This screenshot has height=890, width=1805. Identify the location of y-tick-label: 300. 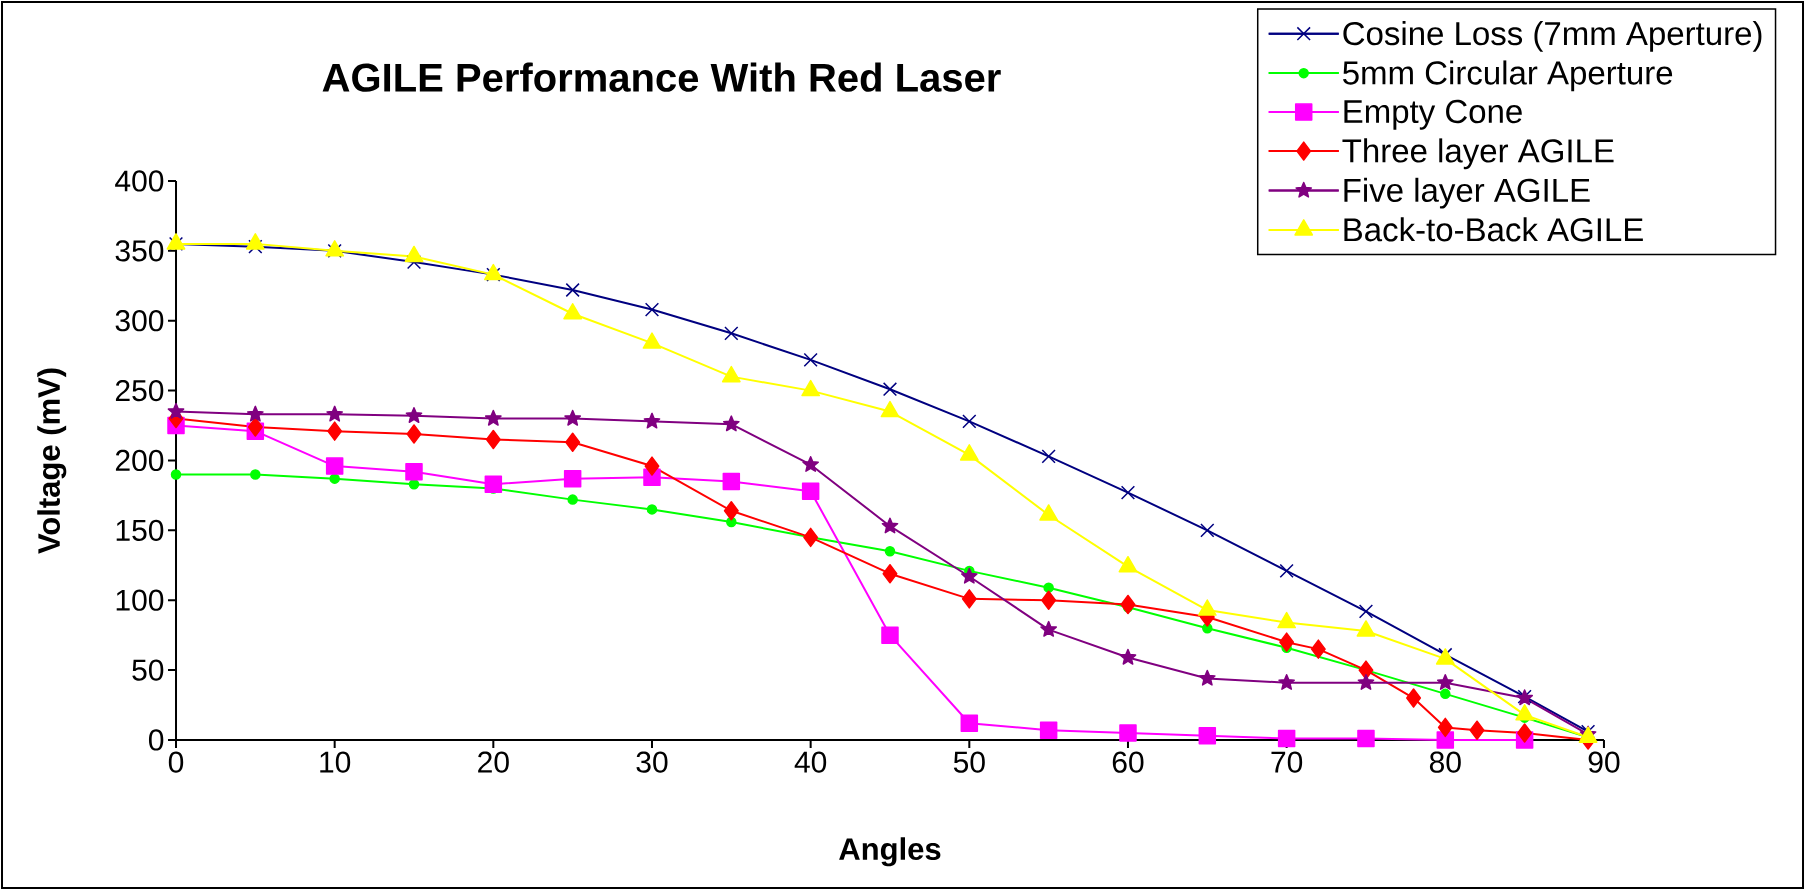
(139, 321).